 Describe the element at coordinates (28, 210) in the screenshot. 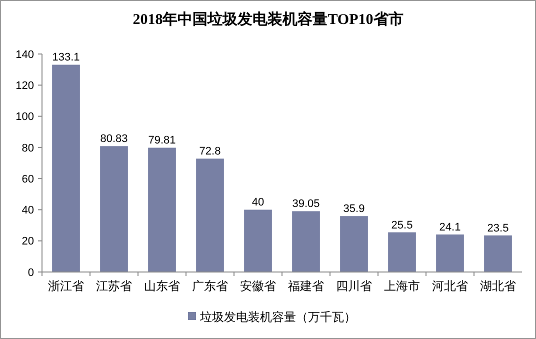

I see `y-tick-label: 40` at that location.